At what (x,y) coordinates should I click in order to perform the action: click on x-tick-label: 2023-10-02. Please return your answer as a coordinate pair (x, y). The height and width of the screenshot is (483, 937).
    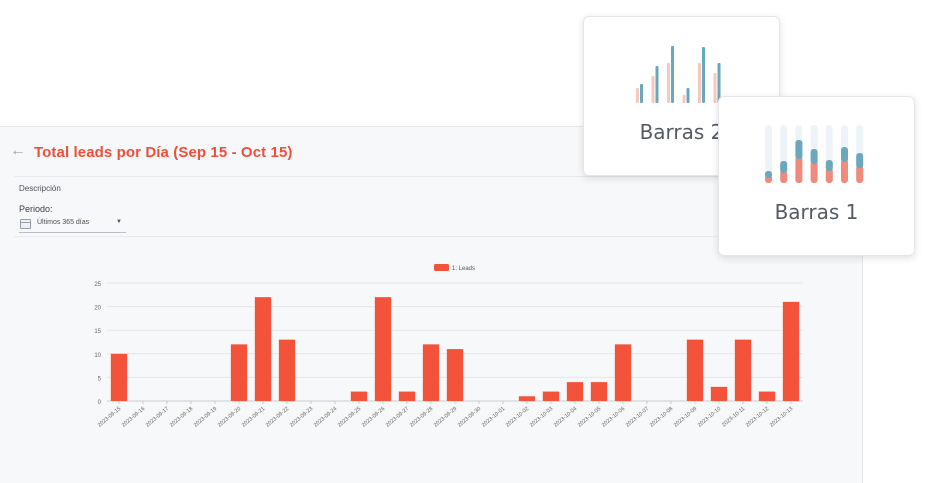
    Looking at the image, I should click on (517, 417).